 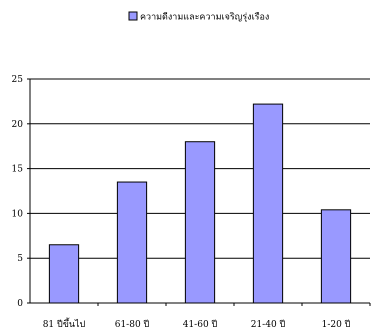 I want to click on y-tick-label: 0, so click(x=20, y=304).